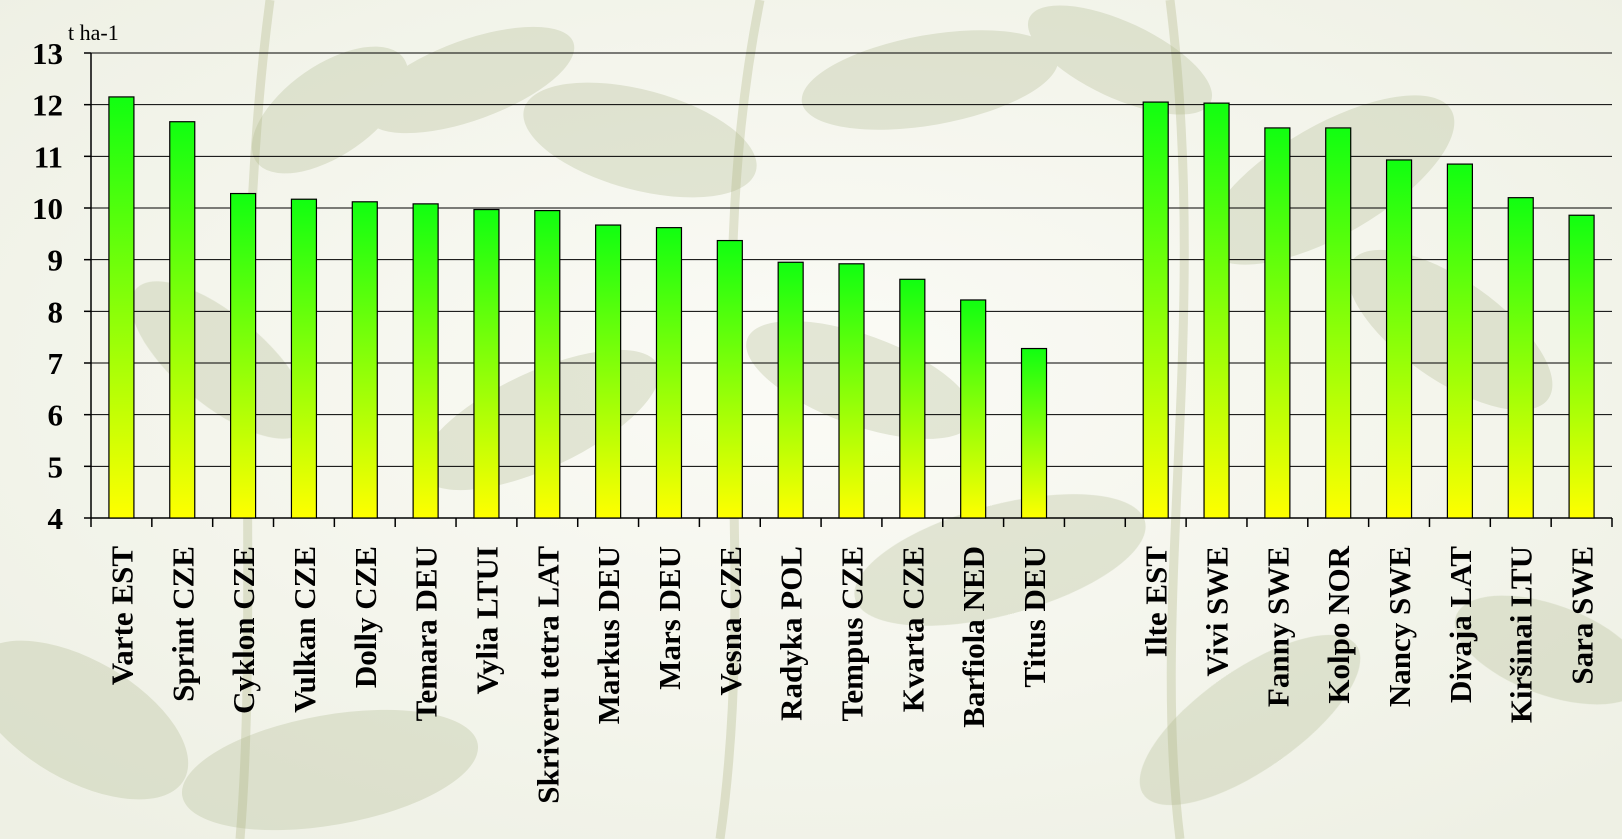 The width and height of the screenshot is (1622, 839). I want to click on y-tick-label: 5, so click(56, 466).